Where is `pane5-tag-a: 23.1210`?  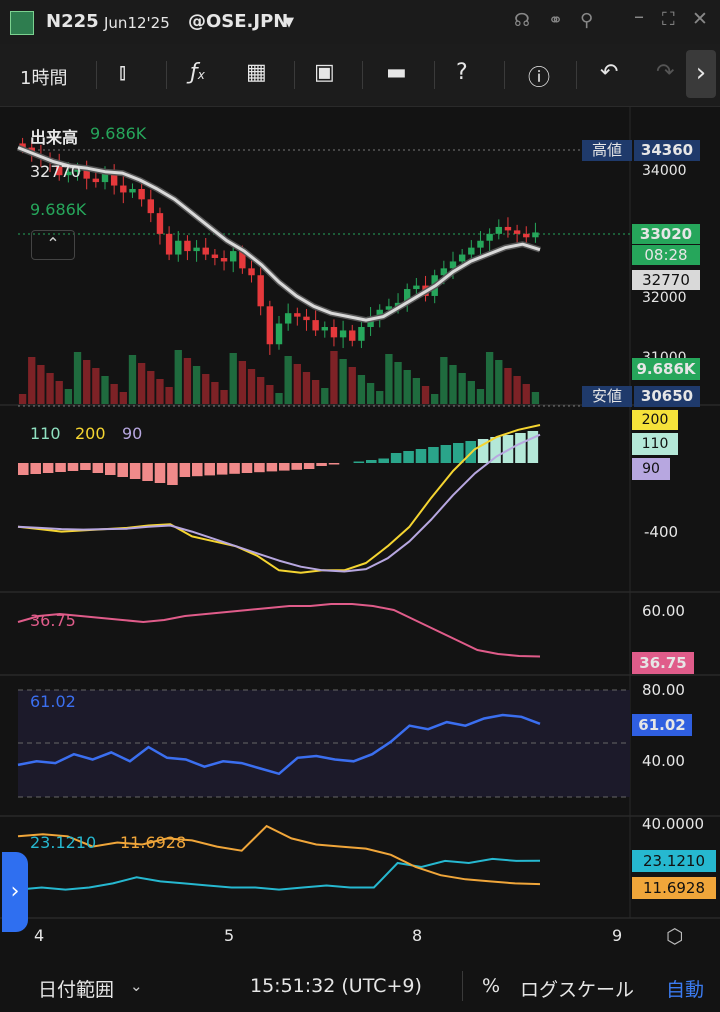
pane5-tag-a: 23.1210 is located at coordinates (674, 861).